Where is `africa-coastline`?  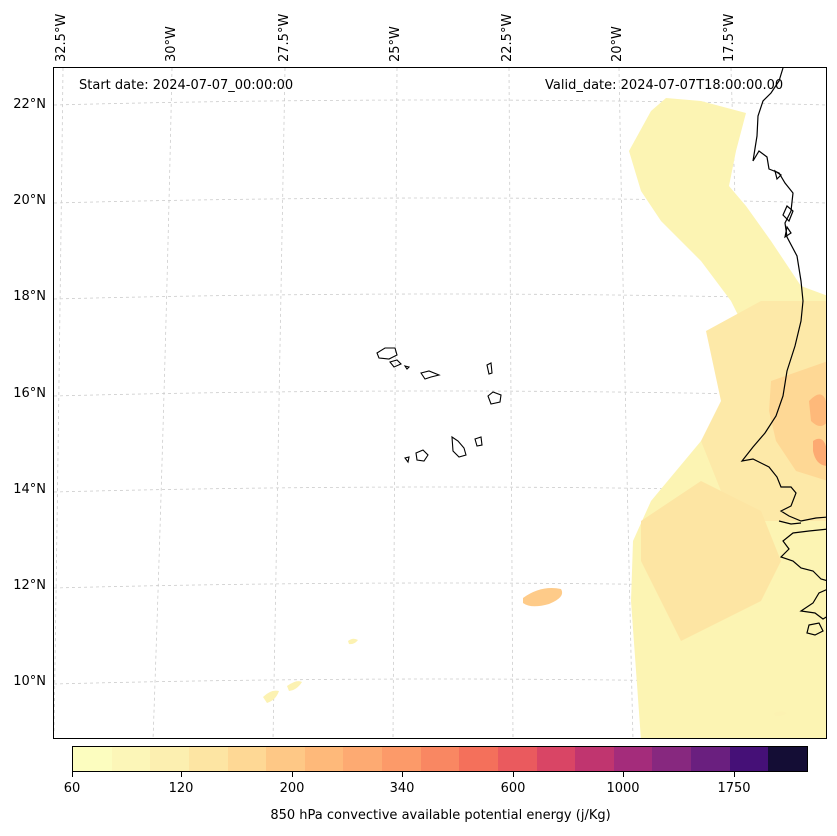
africa-coastline is located at coordinates (783, 295).